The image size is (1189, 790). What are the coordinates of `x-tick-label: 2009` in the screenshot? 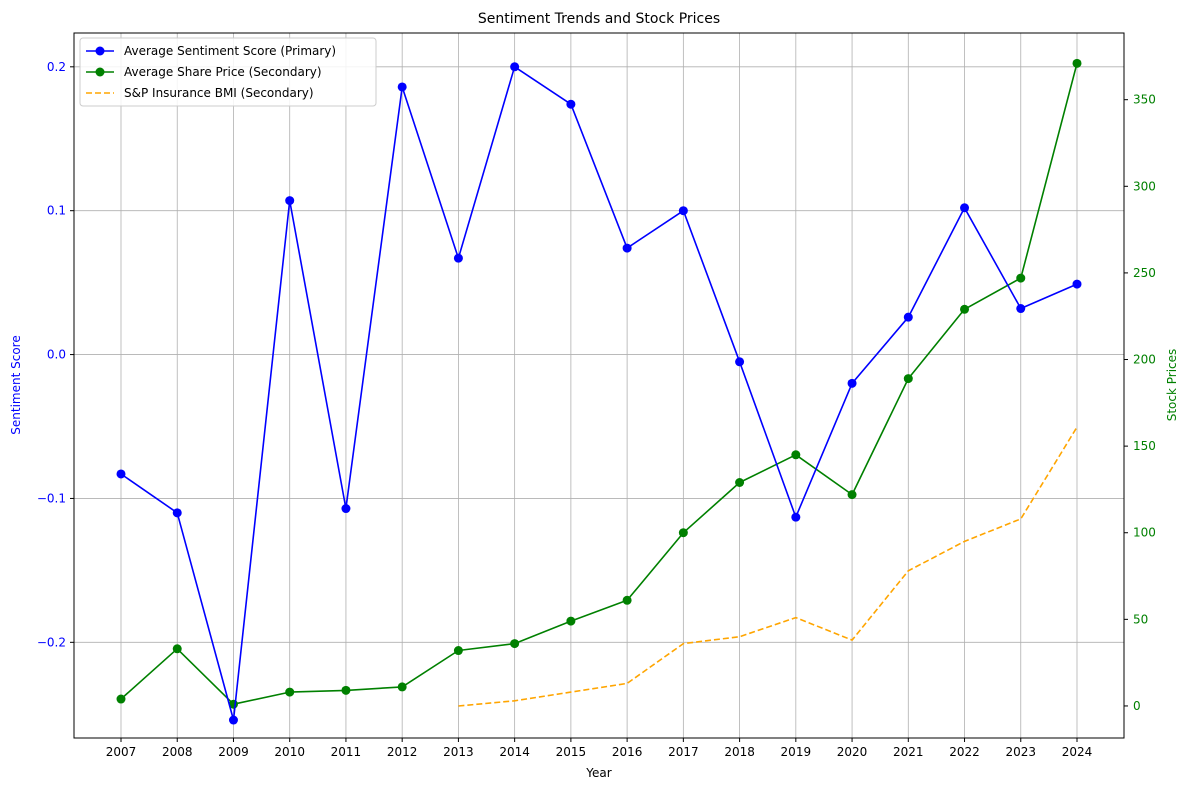 It's located at (233, 752).